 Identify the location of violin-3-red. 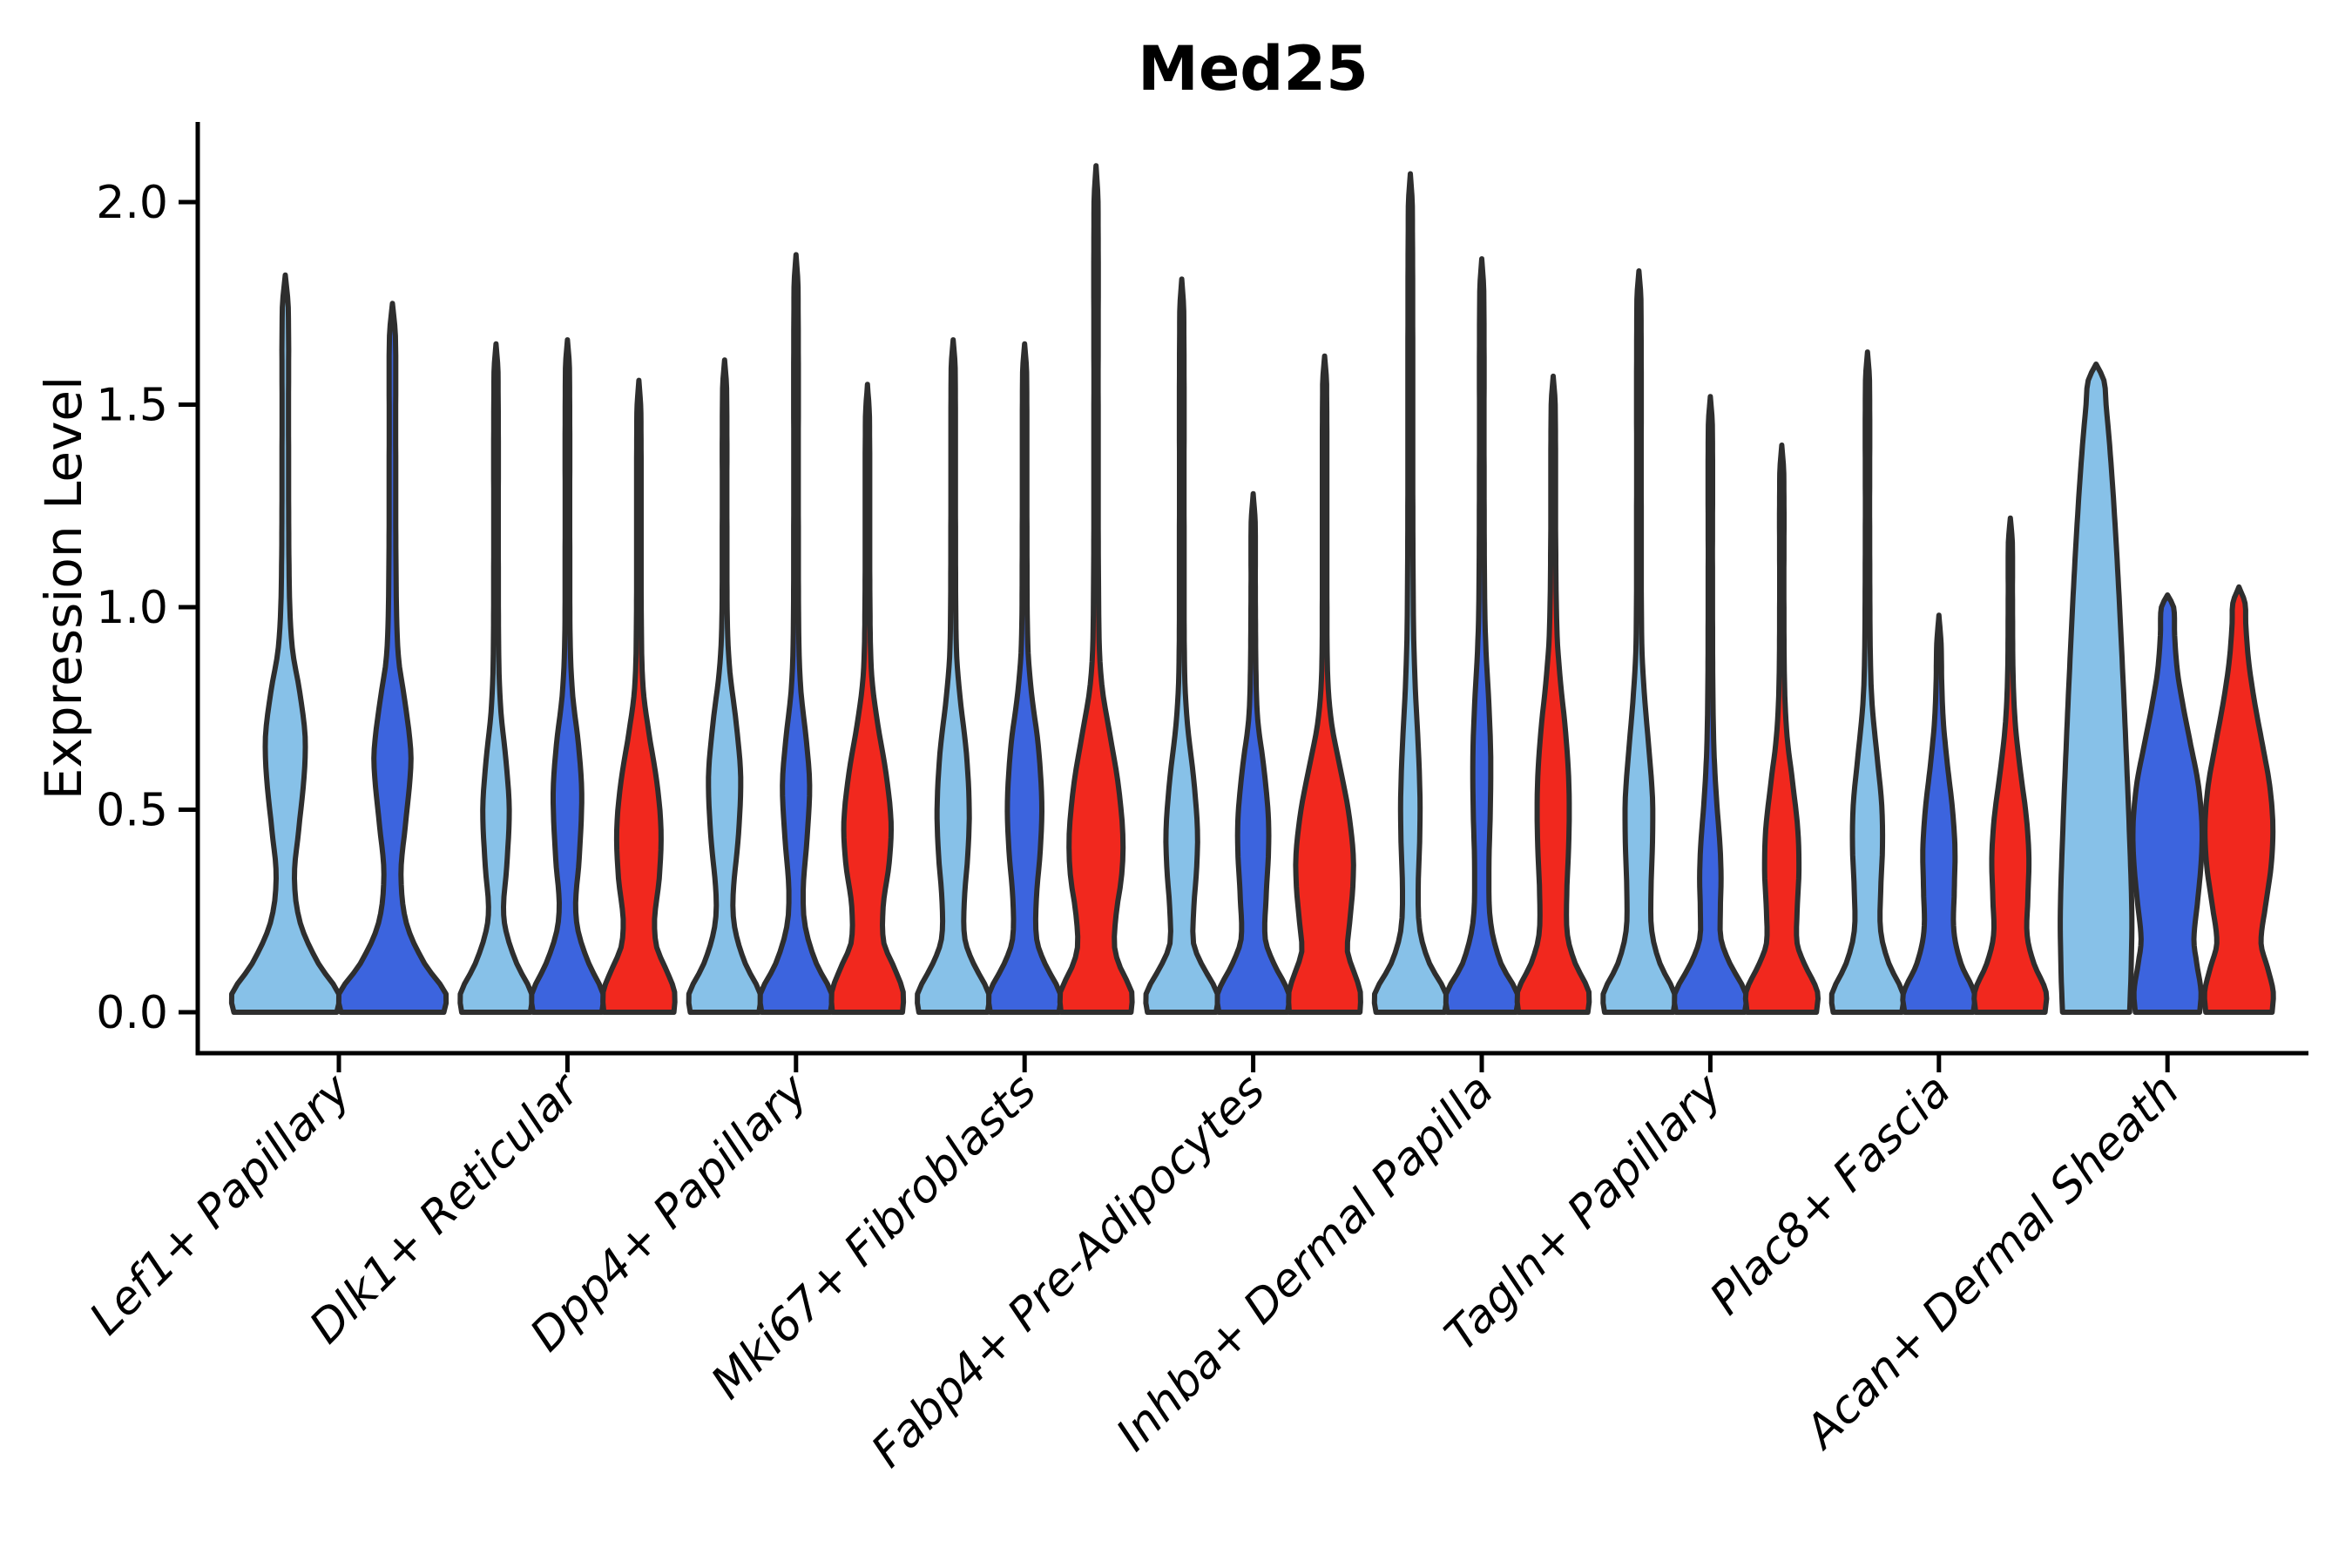
(867, 698).